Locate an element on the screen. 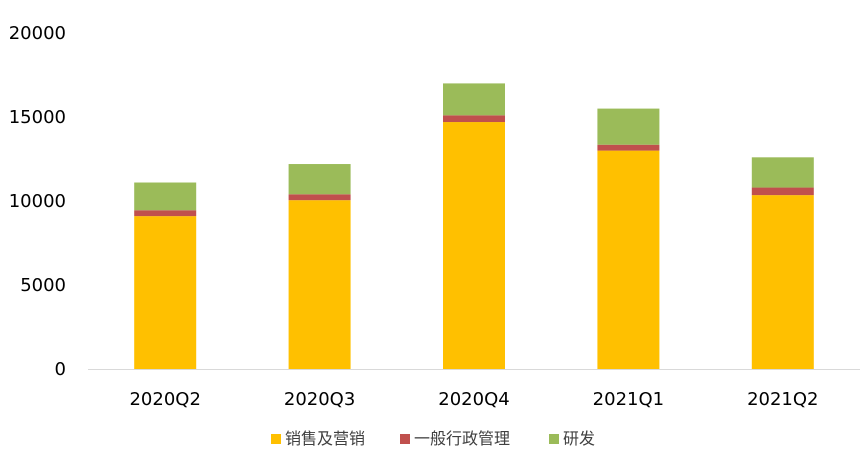 The height and width of the screenshot is (470, 865). y-tick-label: 10000 is located at coordinates (37, 201).